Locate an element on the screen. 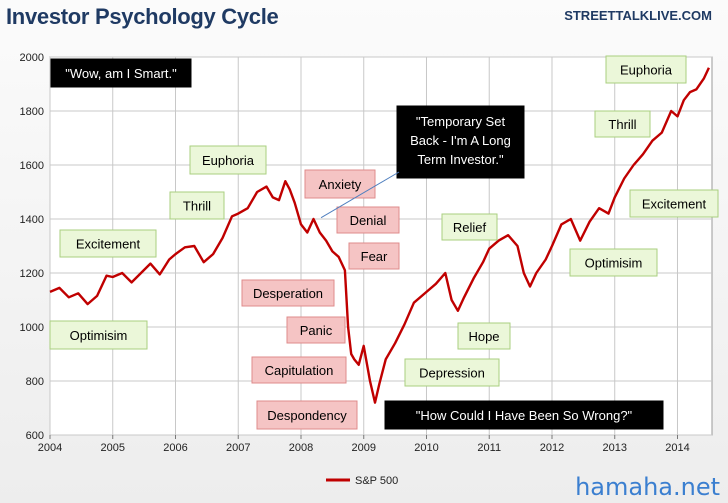 This screenshot has width=728, height=503. annotation-red: Anxiety is located at coordinates (340, 184).